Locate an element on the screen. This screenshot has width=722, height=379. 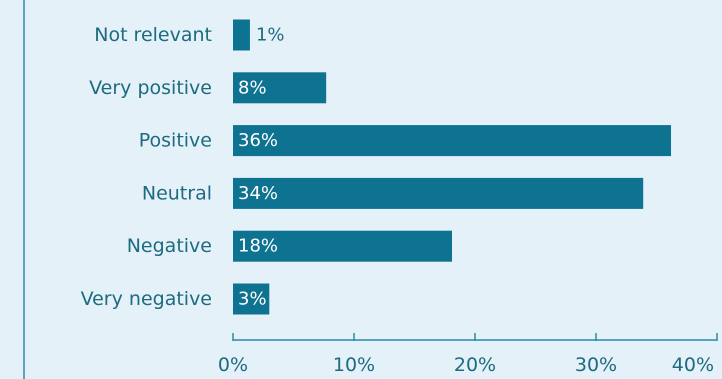
x-tick-label: 0% is located at coordinates (233, 365).